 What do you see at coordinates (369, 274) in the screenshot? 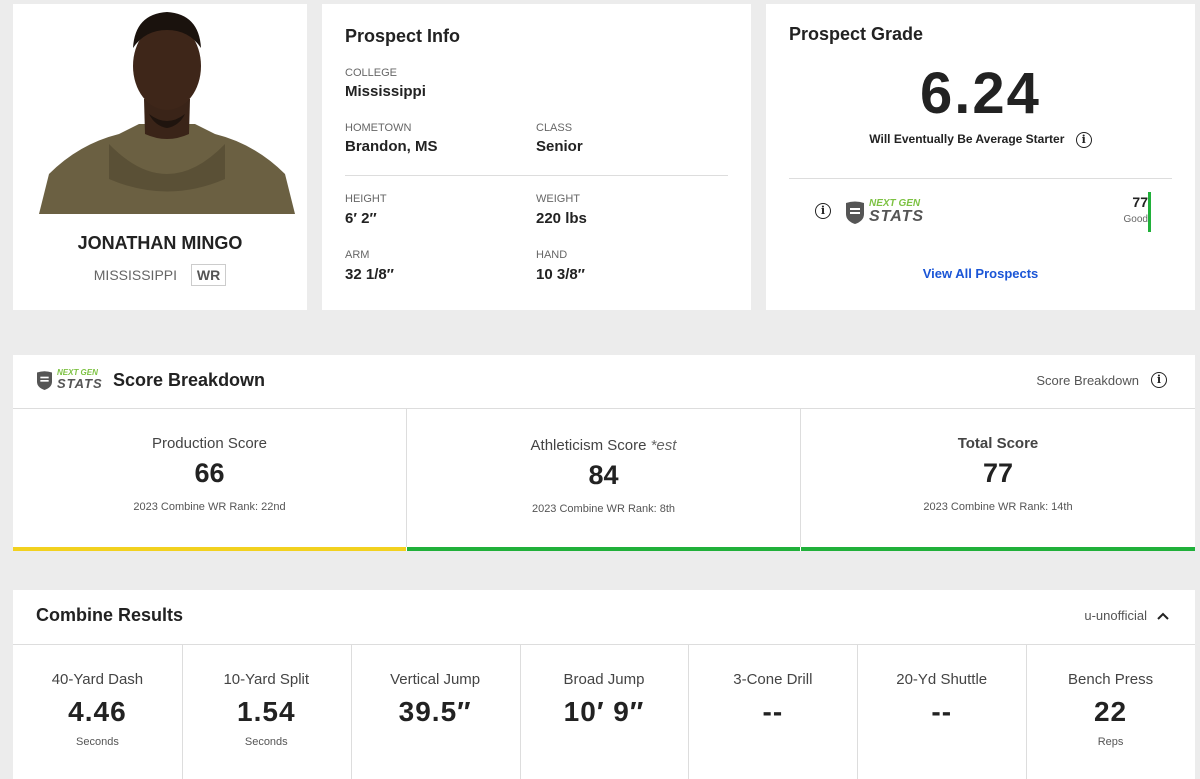
I see `arm-value: 32 1/8″` at bounding box center [369, 274].